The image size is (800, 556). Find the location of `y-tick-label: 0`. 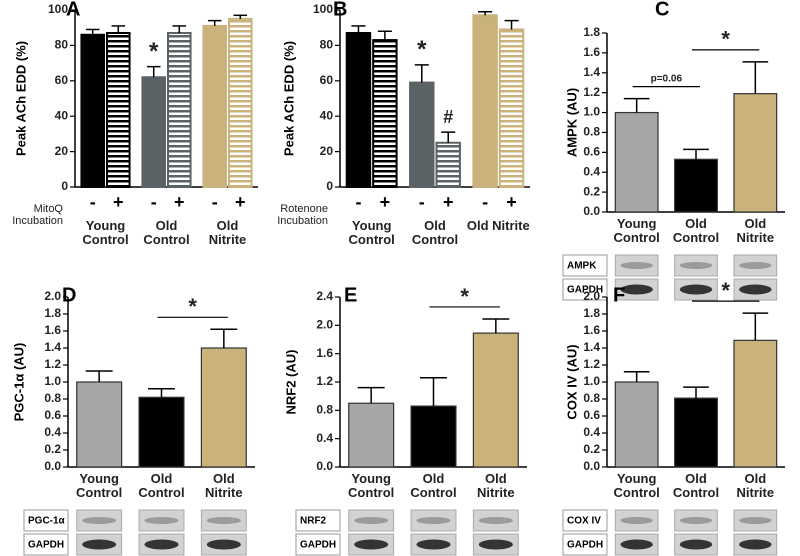

y-tick-label: 0 is located at coordinates (329, 186).